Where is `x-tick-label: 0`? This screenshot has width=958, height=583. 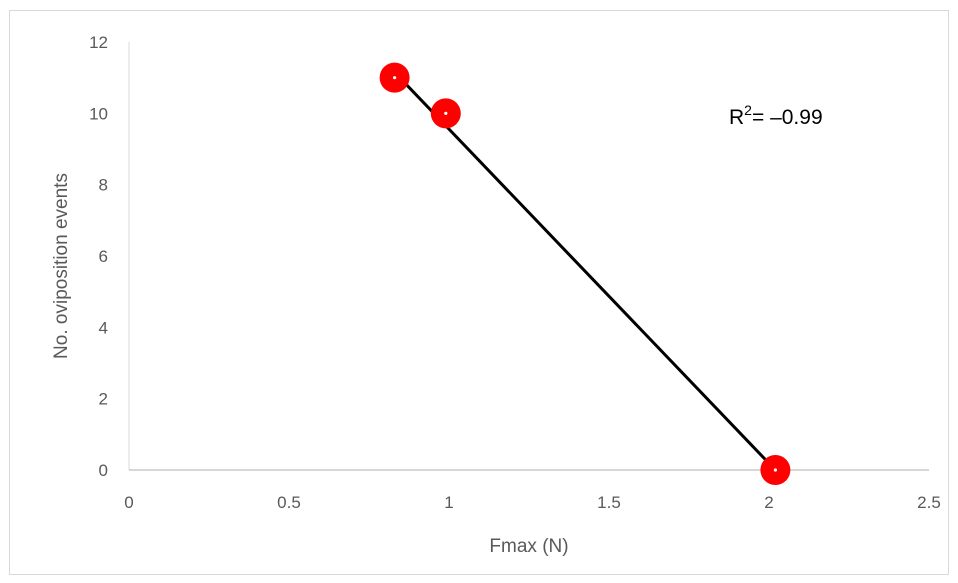
x-tick-label: 0 is located at coordinates (128, 502).